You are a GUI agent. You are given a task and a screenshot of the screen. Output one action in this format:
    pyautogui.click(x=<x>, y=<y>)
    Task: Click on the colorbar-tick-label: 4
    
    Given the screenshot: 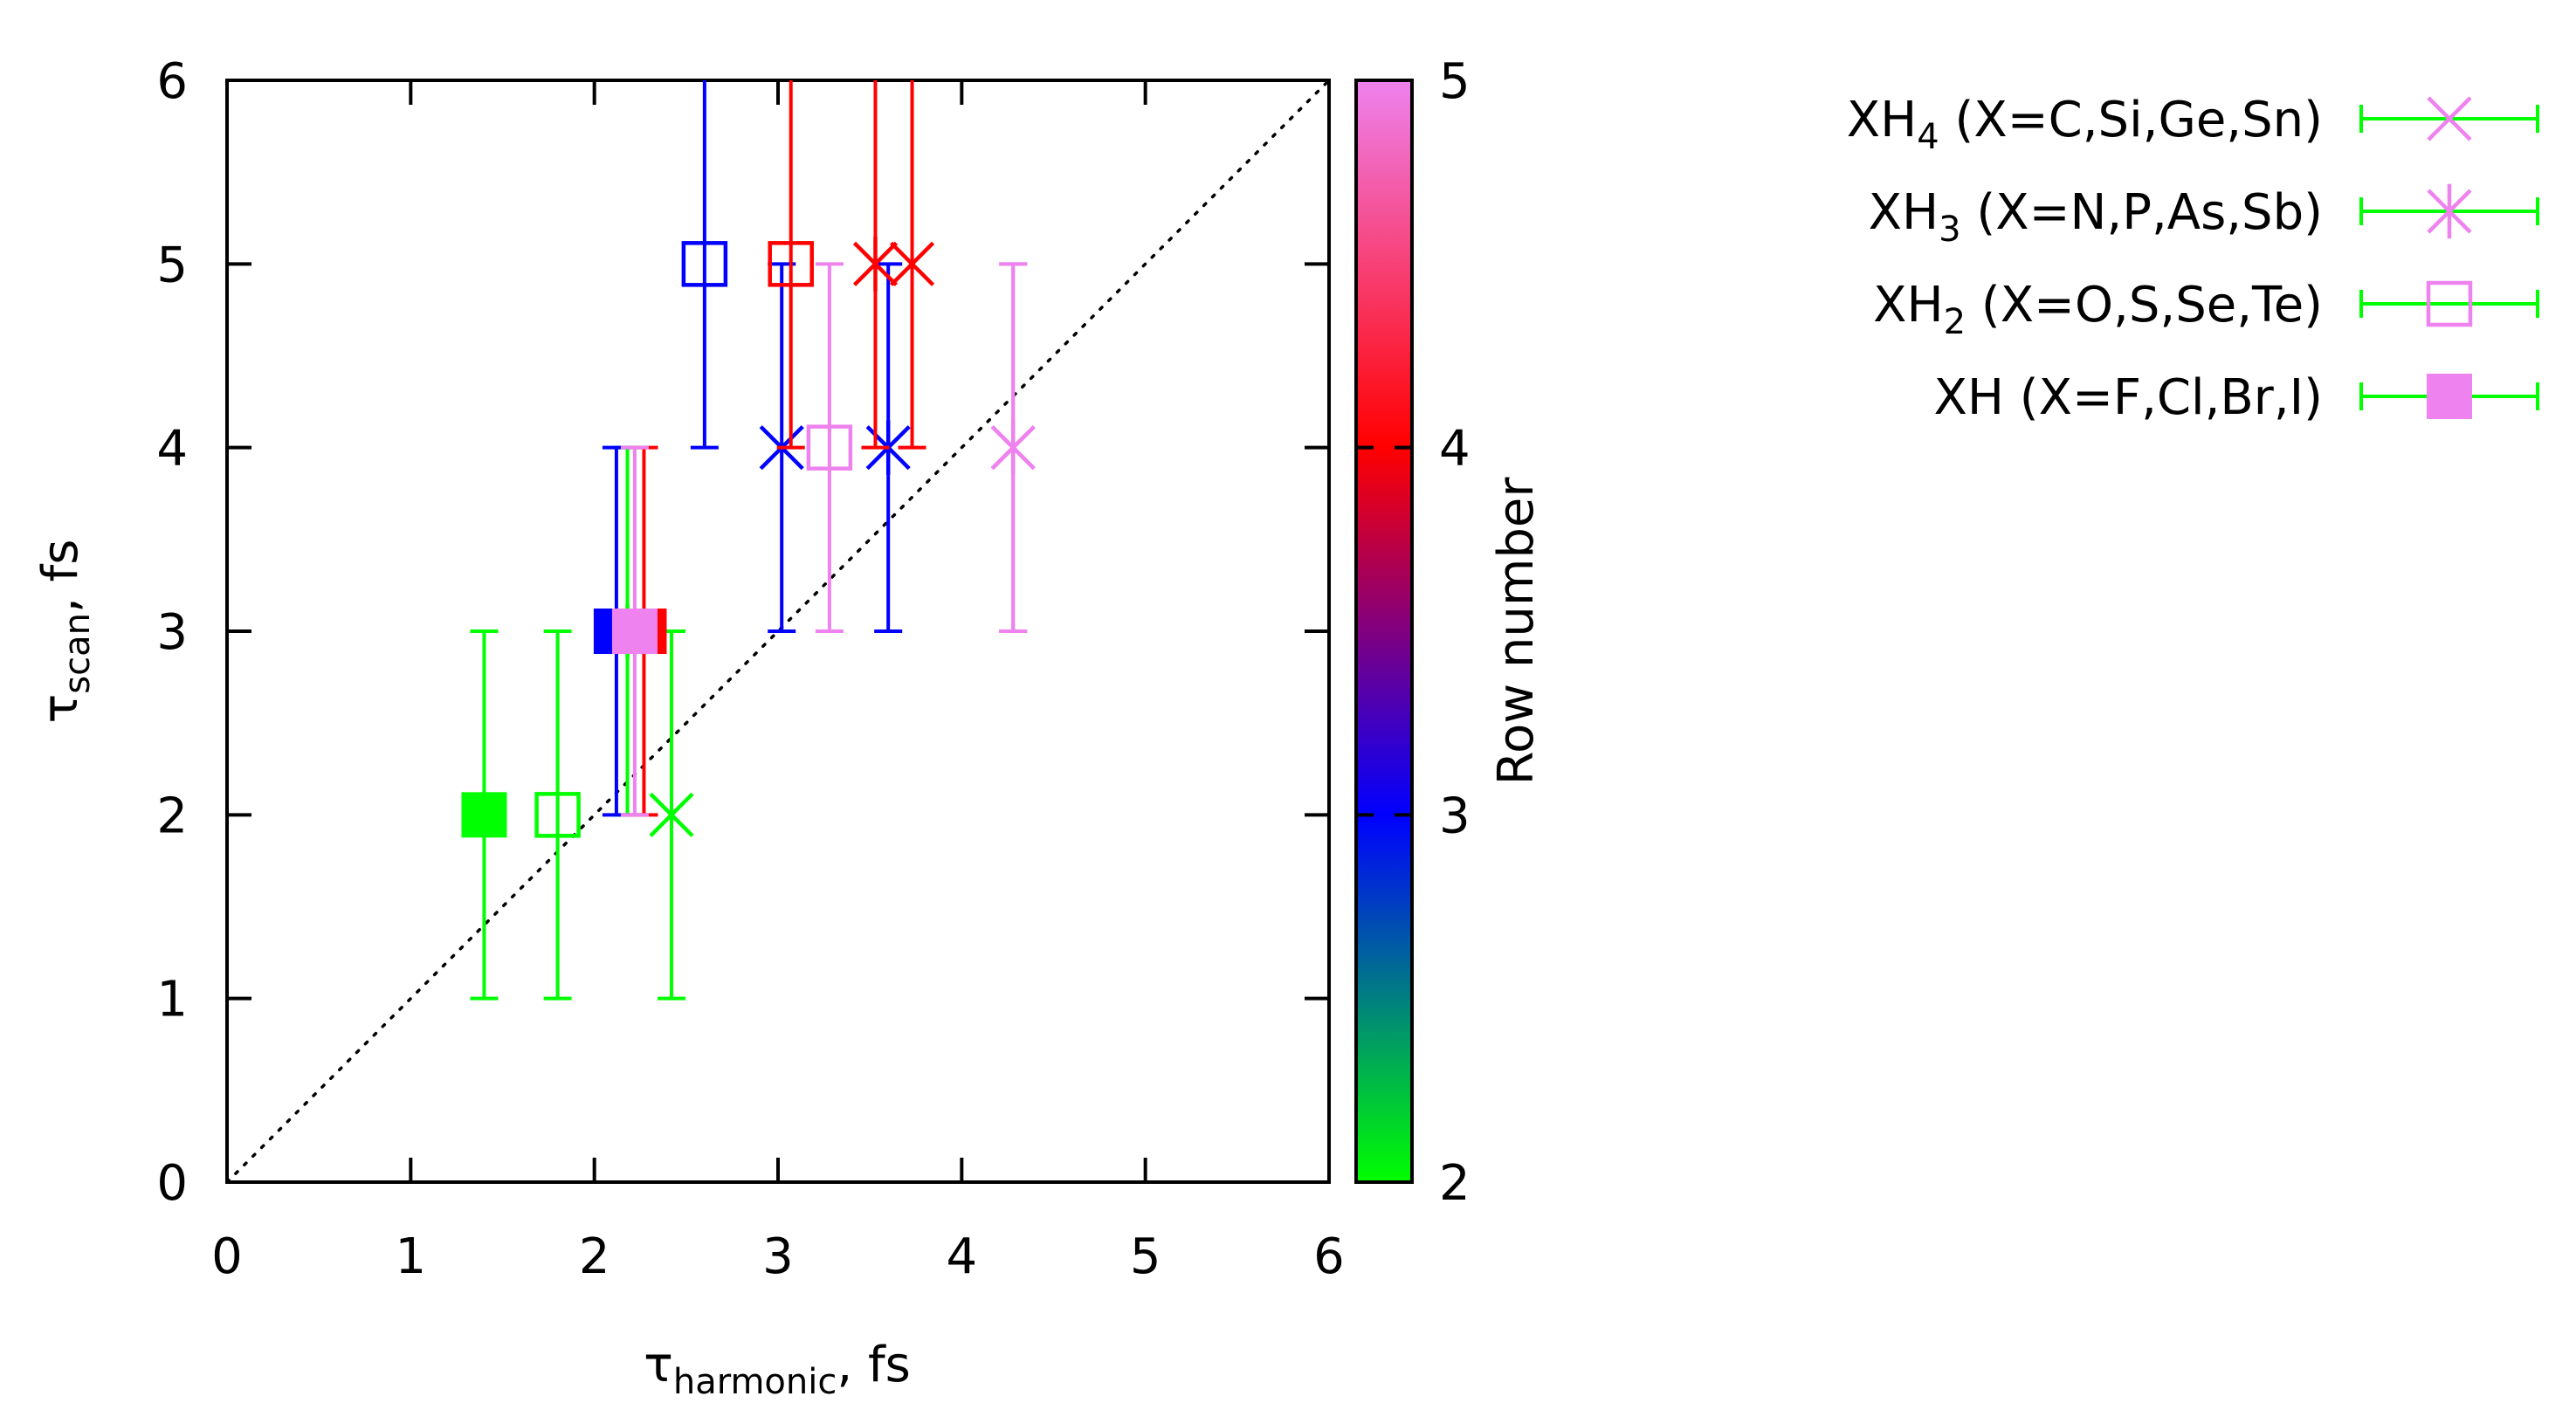 What is the action you would take?
    pyautogui.click(x=1455, y=449)
    